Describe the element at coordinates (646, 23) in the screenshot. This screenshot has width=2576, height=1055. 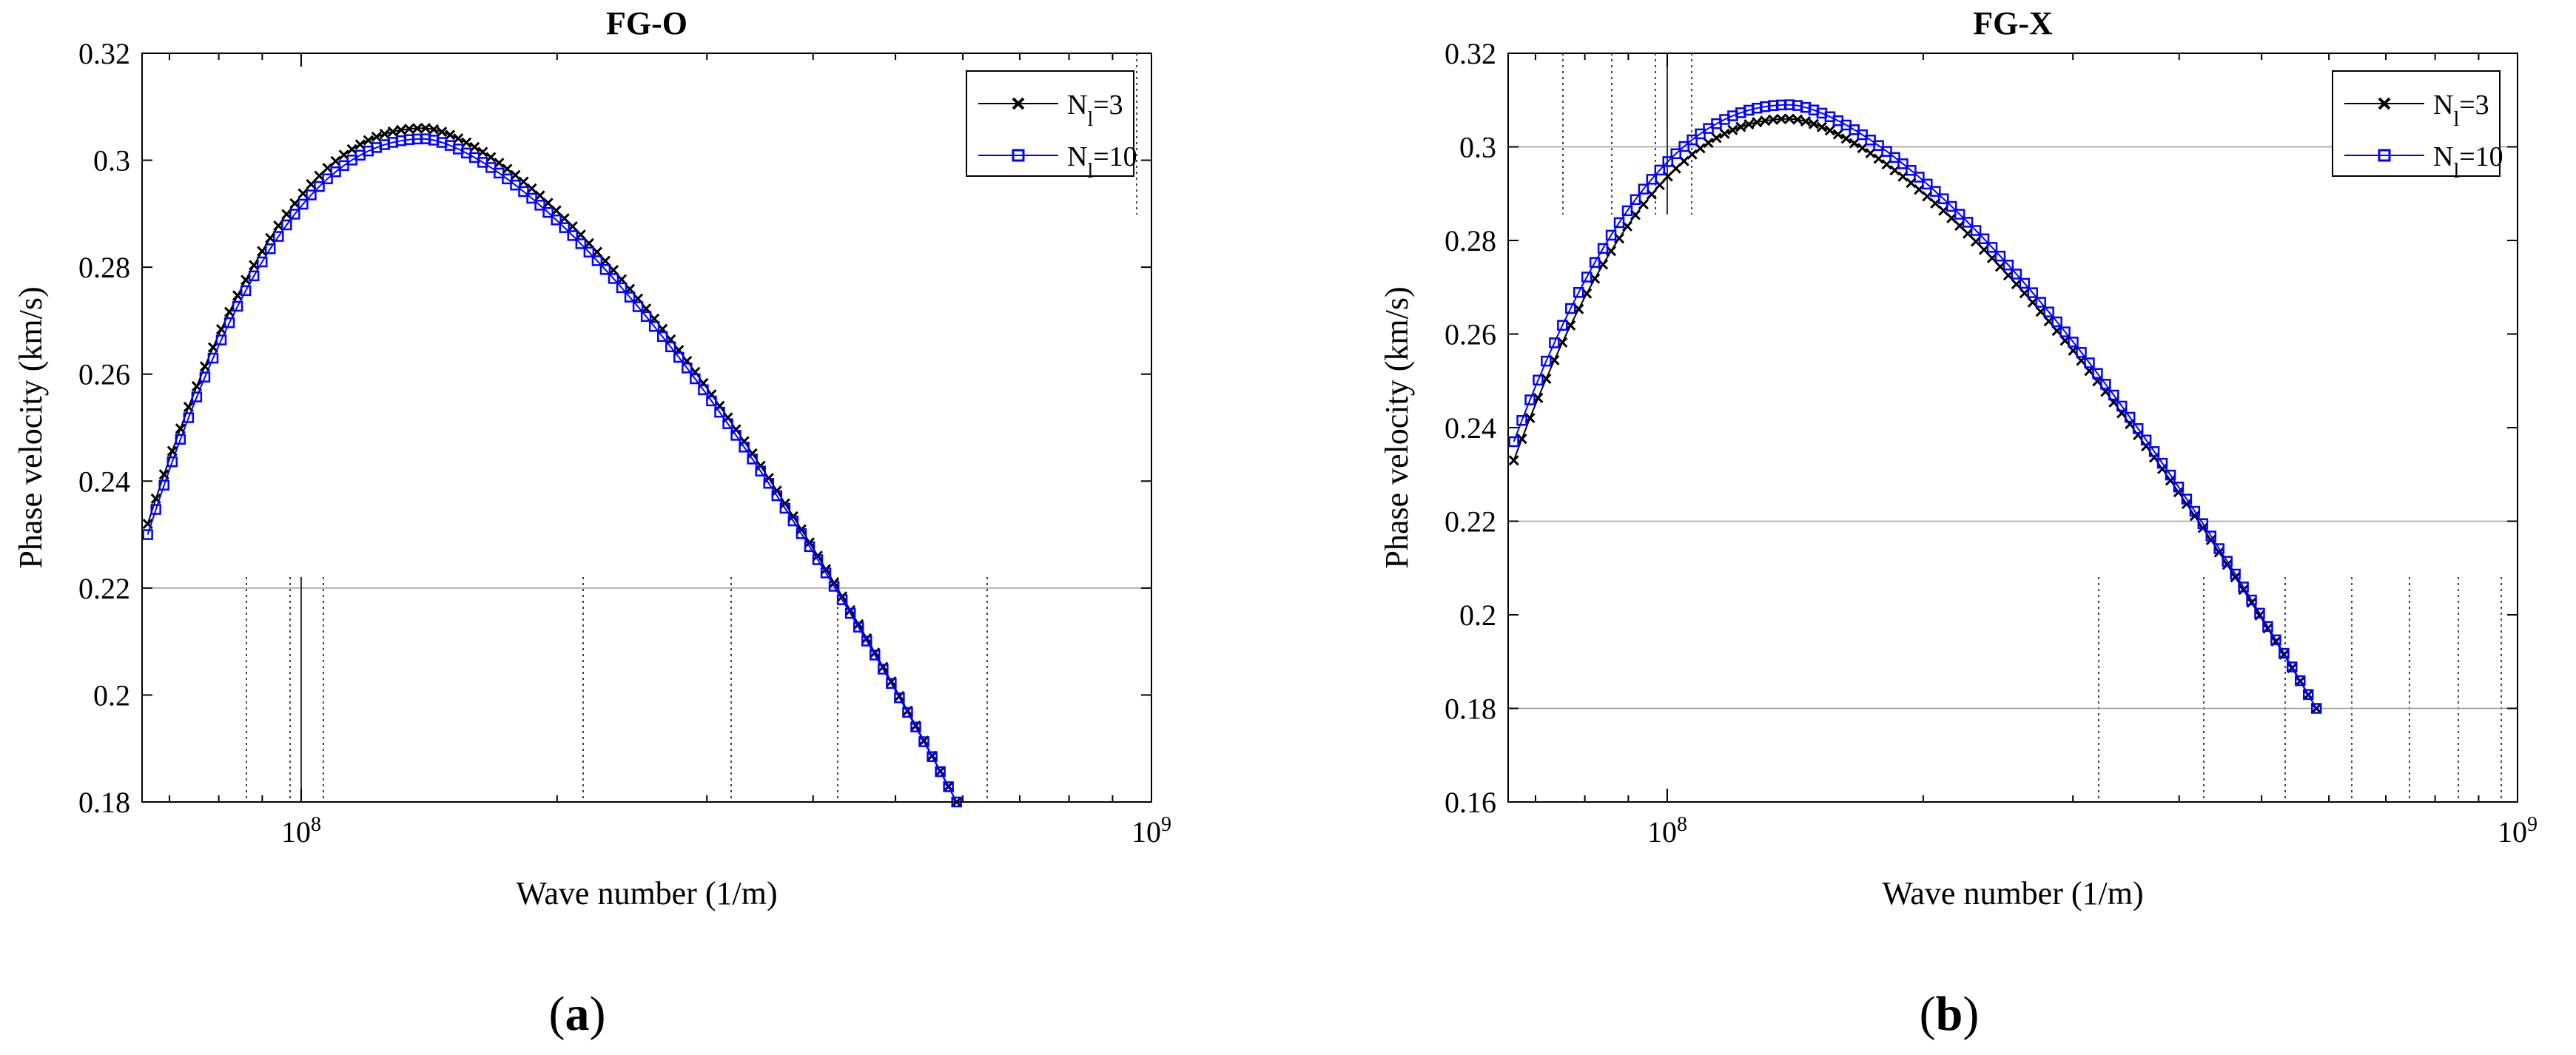
I see `chart-title: FG-O` at that location.